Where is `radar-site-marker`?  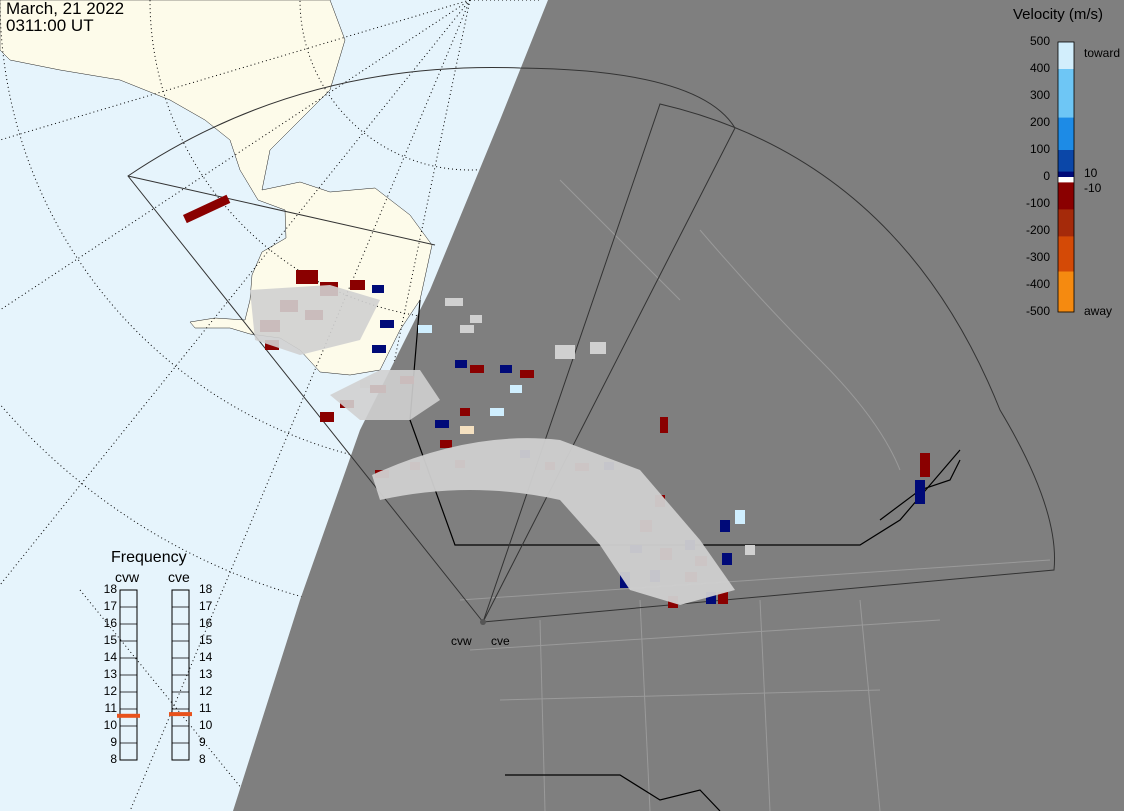
radar-site-marker is located at coordinates (483, 622).